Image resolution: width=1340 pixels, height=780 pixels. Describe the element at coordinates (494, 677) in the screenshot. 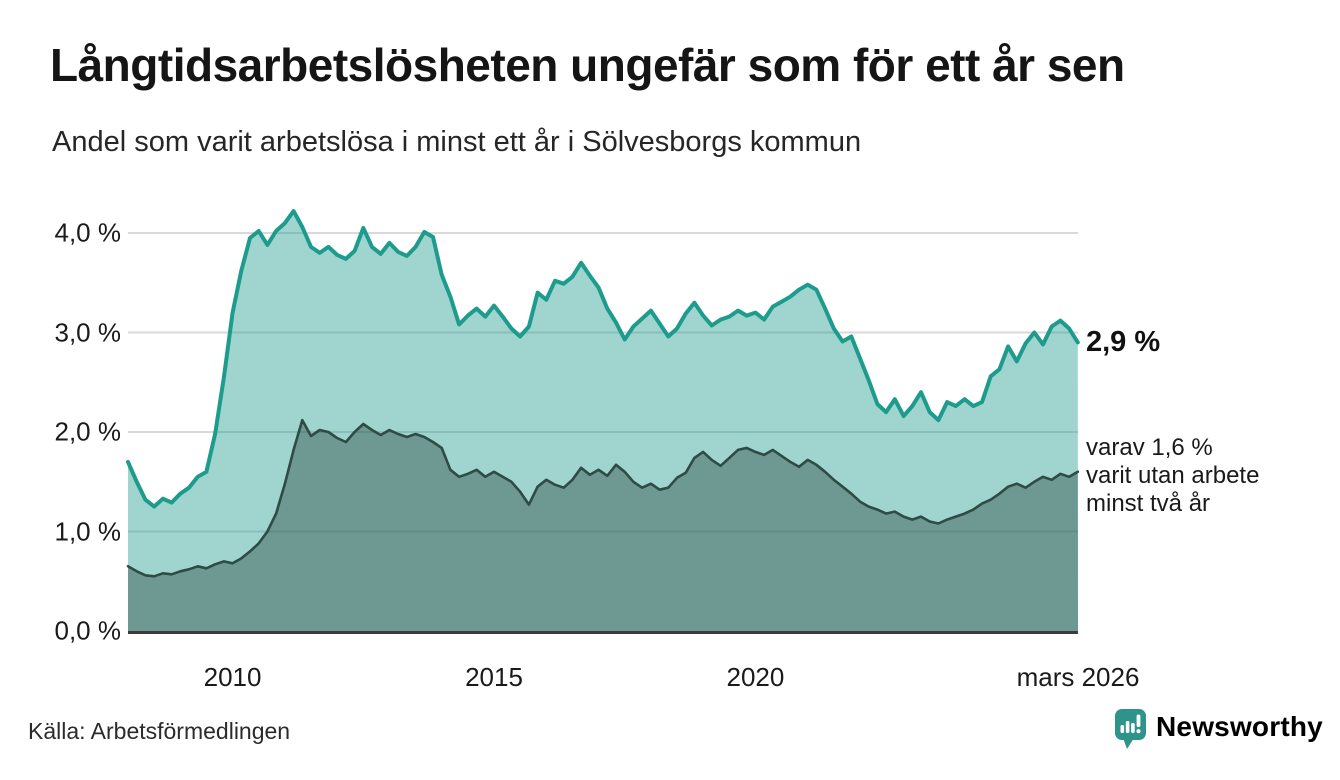

I see `x-tick-label-2015: 2015` at that location.